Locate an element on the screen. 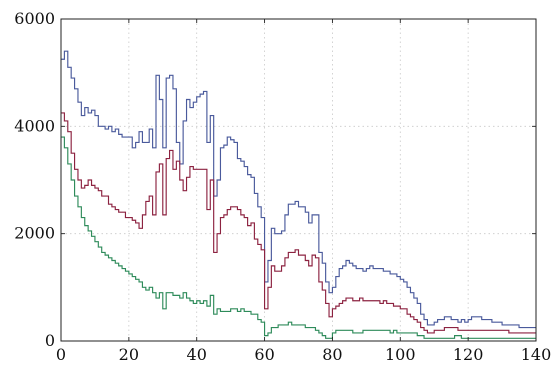 The width and height of the screenshot is (552, 365). y-tick-label: 6000 is located at coordinates (34, 18).